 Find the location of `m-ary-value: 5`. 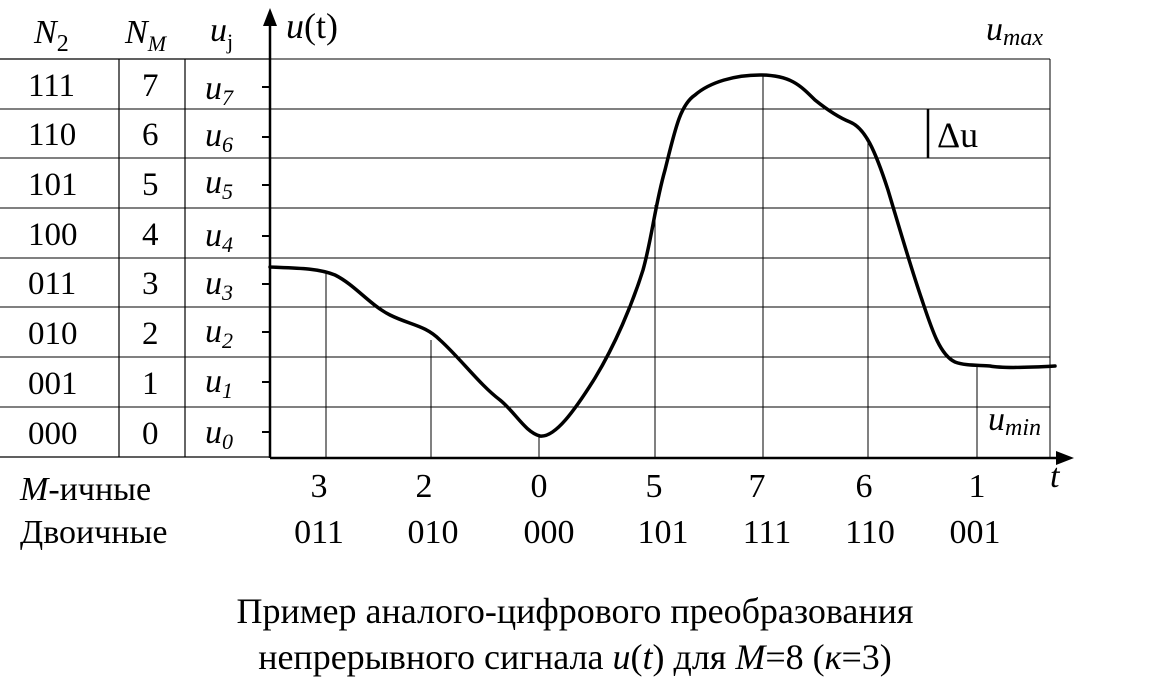

m-ary-value: 5 is located at coordinates (654, 486).